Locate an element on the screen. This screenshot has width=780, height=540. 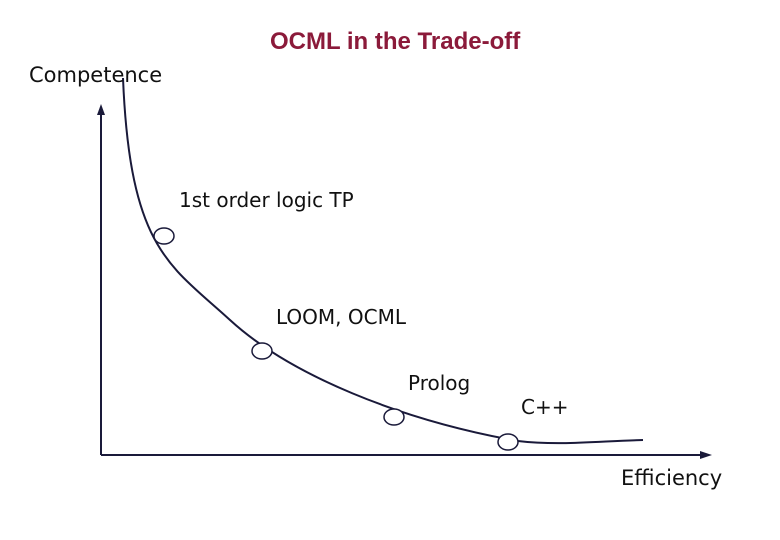
point-label-1st-order-logic: 1st order logic TP is located at coordinates (266, 200).